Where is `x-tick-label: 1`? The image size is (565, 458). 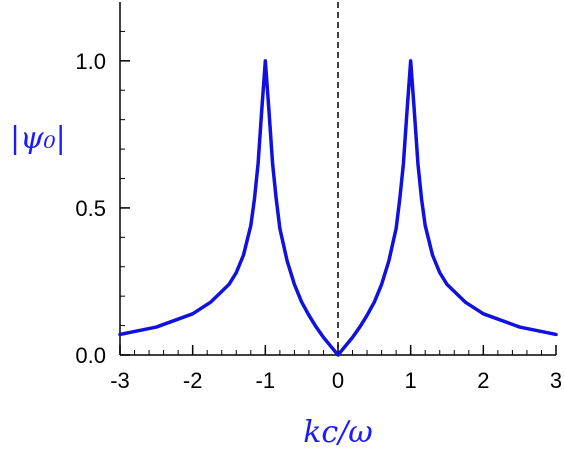 x-tick-label: 1 is located at coordinates (411, 380).